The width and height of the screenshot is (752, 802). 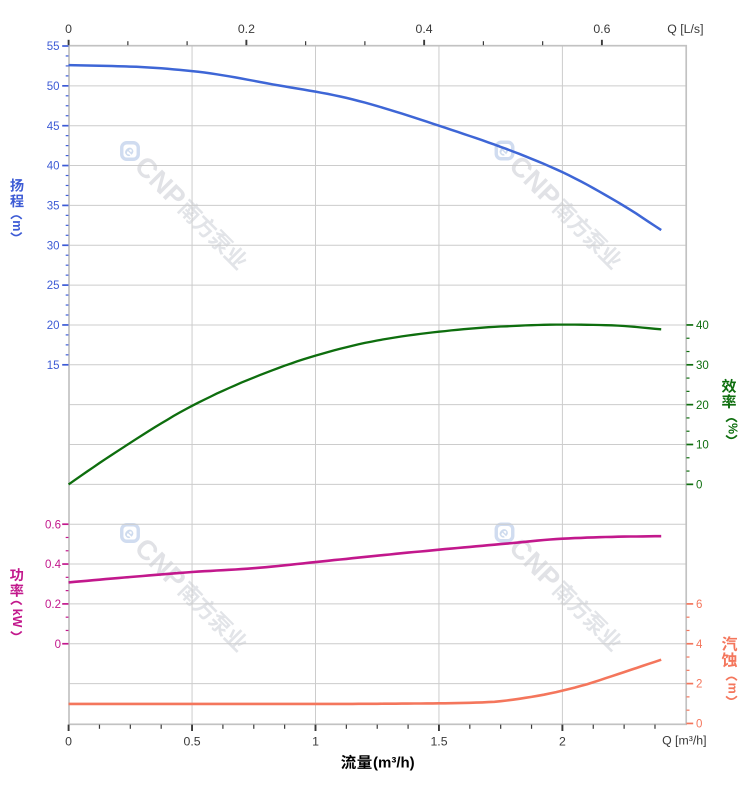 What do you see at coordinates (53, 207) in the screenshot?
I see `svg-text: 35` at bounding box center [53, 207].